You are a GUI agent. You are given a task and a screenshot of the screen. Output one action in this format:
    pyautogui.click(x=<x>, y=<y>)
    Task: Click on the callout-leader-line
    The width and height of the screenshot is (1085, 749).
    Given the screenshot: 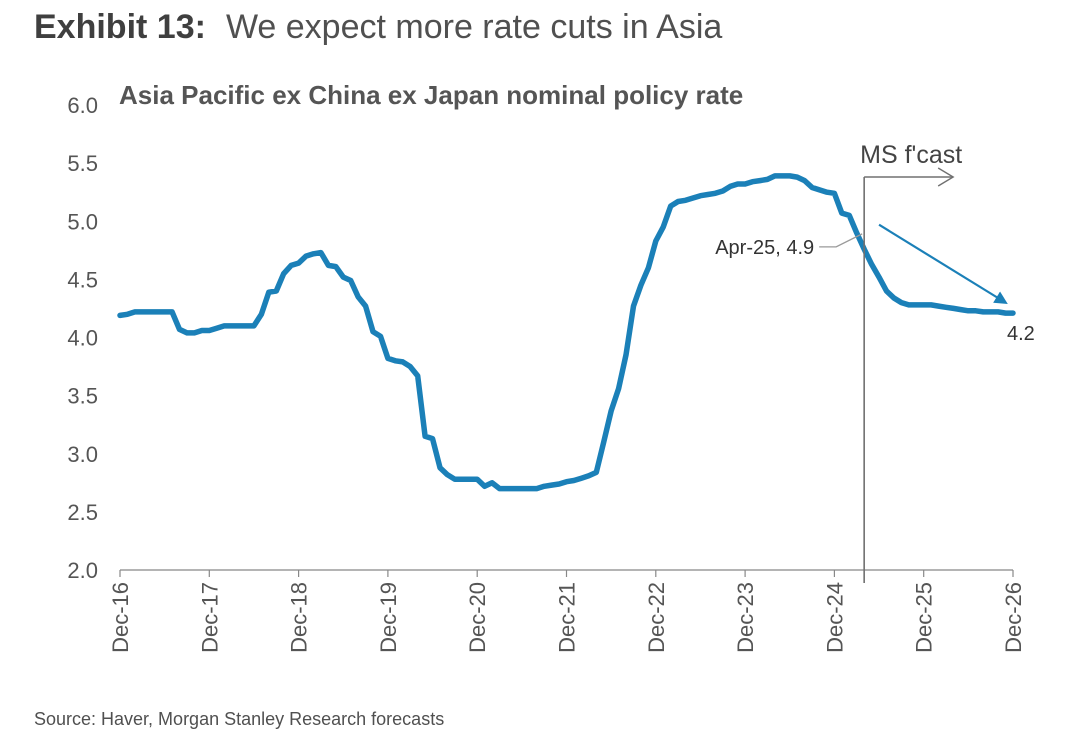 What is the action you would take?
    pyautogui.click(x=841, y=240)
    